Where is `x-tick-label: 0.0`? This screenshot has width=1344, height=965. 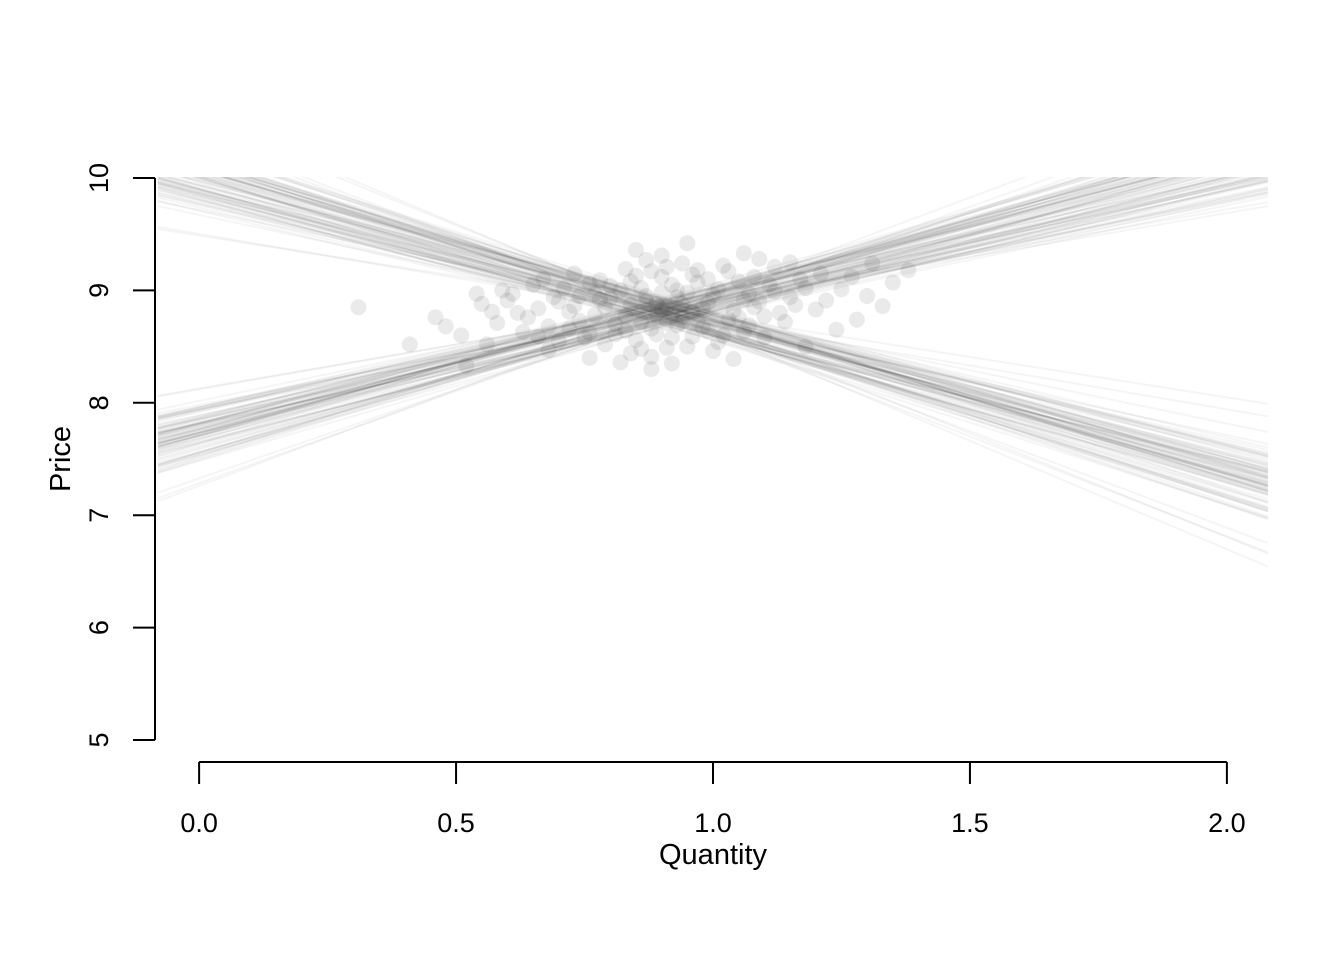 x-tick-label: 0.0 is located at coordinates (199, 823).